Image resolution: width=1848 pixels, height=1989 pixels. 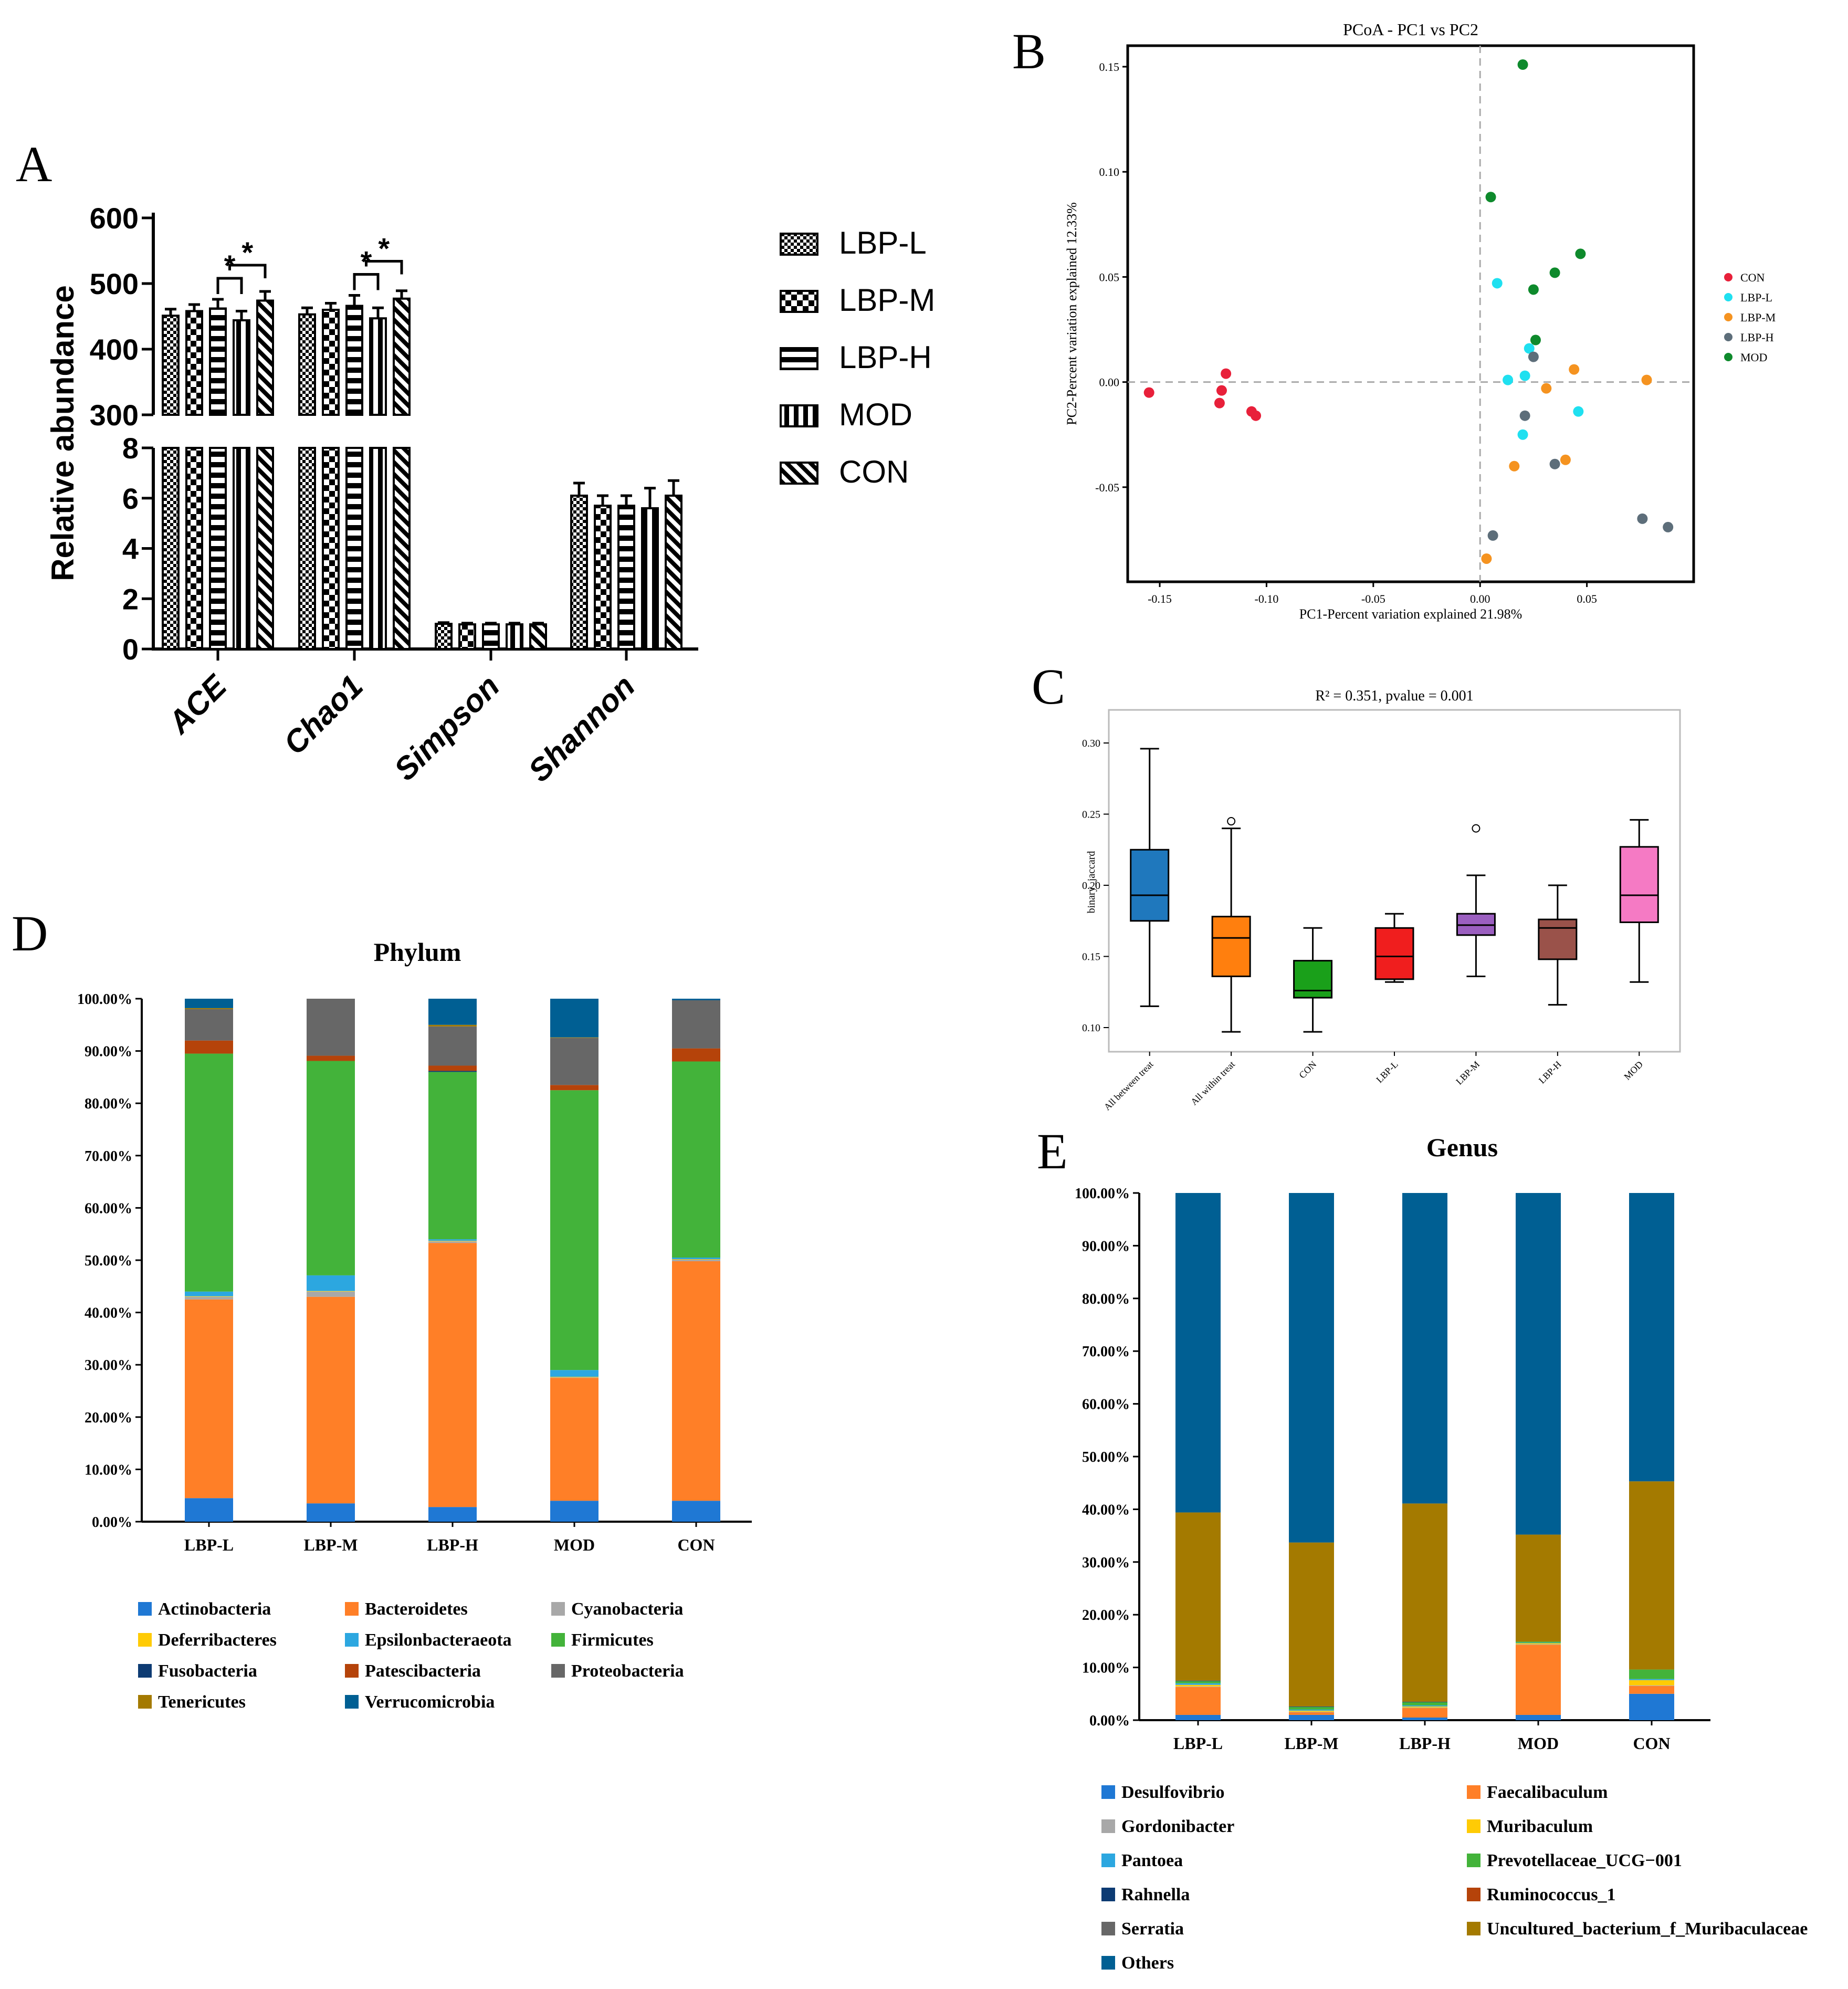 I want to click on alpha-lower-tick-label: 6, so click(x=130, y=498).